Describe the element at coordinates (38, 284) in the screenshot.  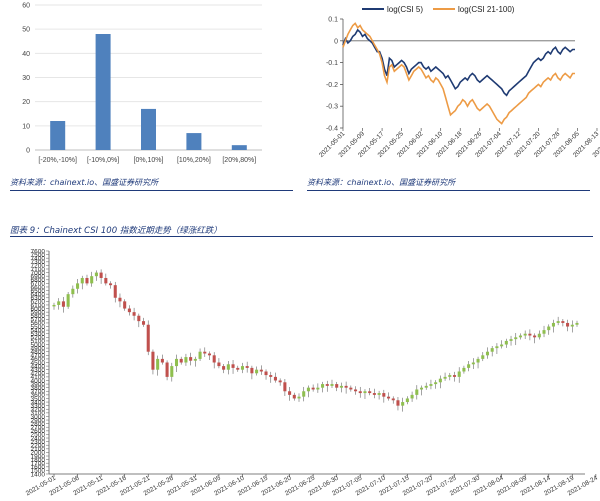
I see `y-tick-label: 6700` at that location.